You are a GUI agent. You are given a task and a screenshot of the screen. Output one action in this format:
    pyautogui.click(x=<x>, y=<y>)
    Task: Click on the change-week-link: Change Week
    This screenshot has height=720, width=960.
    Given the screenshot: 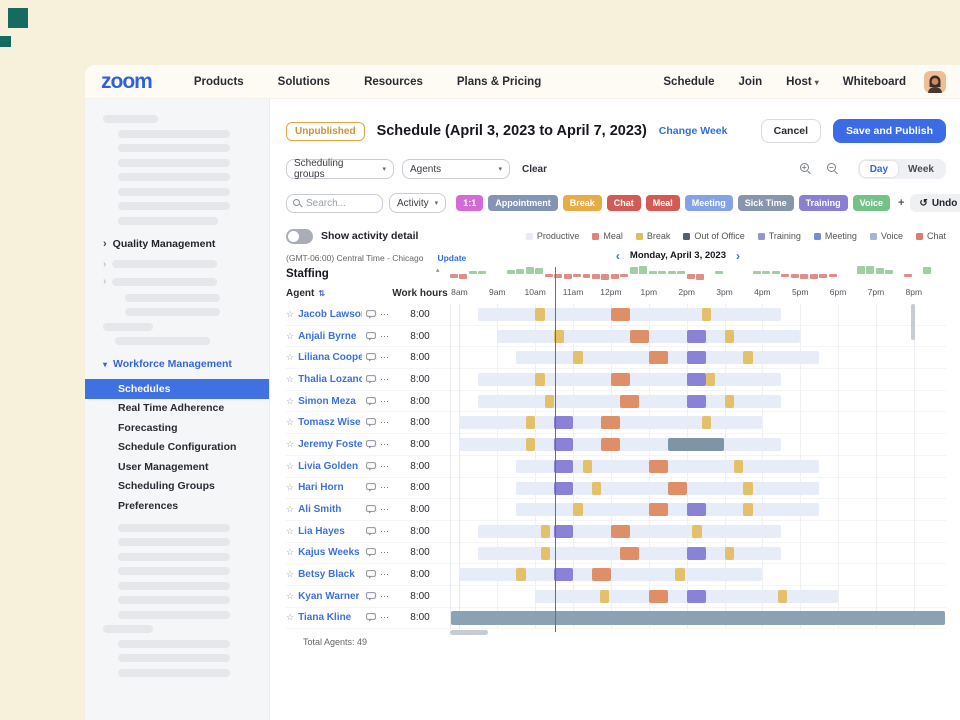 What is the action you would take?
    pyautogui.click(x=693, y=131)
    